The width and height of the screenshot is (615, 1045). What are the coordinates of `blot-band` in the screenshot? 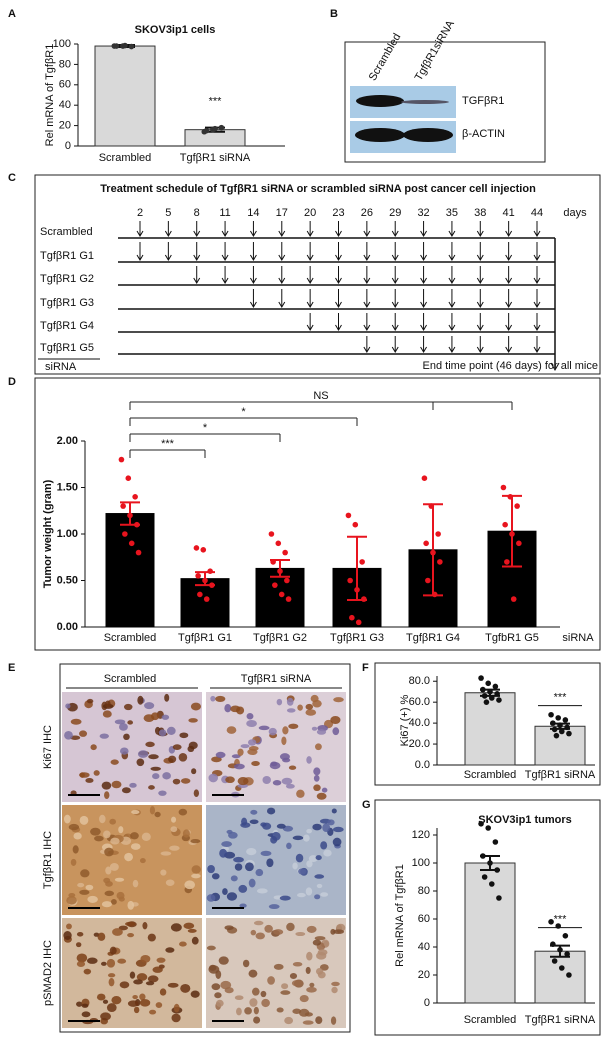 It's located at (380, 135).